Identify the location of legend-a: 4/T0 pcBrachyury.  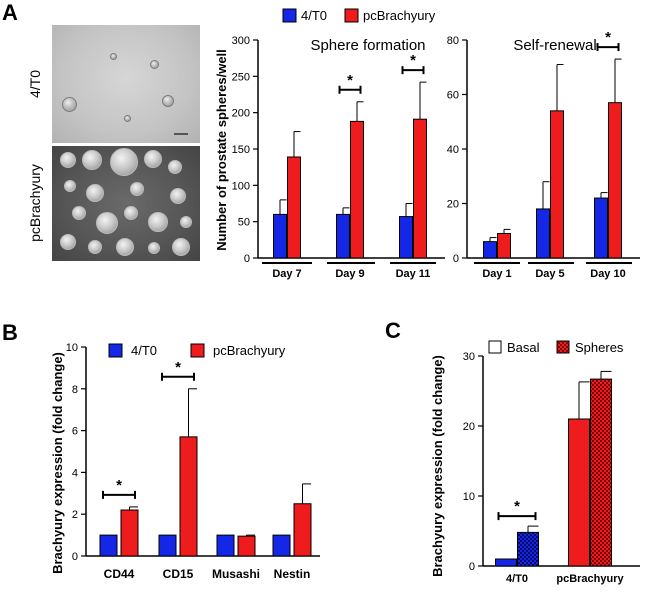
(359, 15).